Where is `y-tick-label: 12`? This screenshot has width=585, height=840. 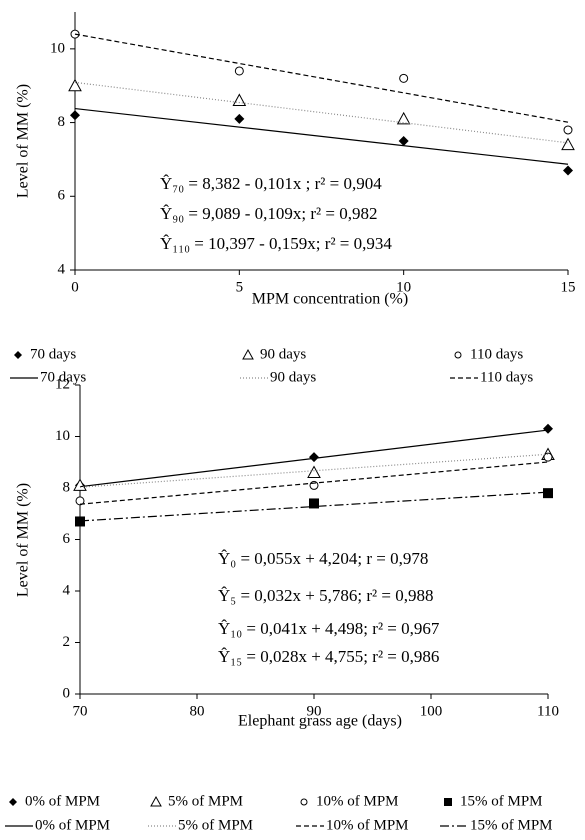
y-tick-label: 12 is located at coordinates (62, 384).